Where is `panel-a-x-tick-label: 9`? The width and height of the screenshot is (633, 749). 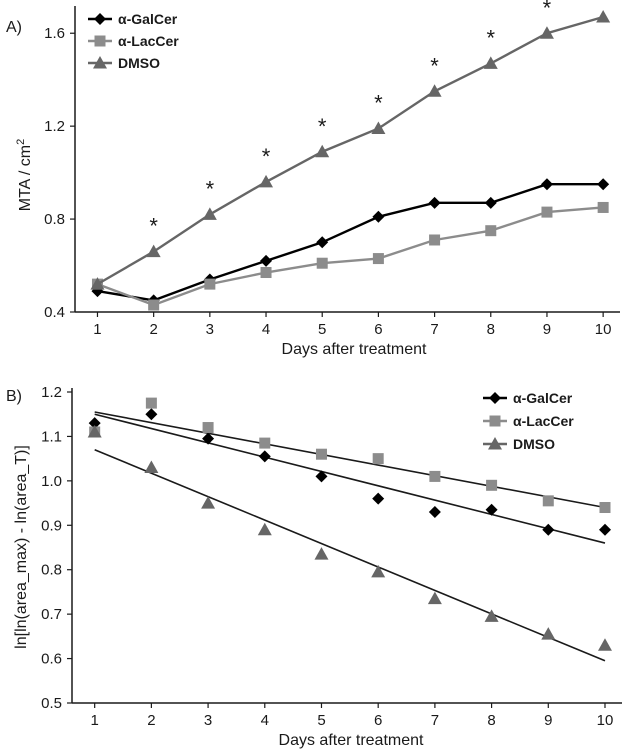
panel-a-x-tick-label: 9 is located at coordinates (547, 329).